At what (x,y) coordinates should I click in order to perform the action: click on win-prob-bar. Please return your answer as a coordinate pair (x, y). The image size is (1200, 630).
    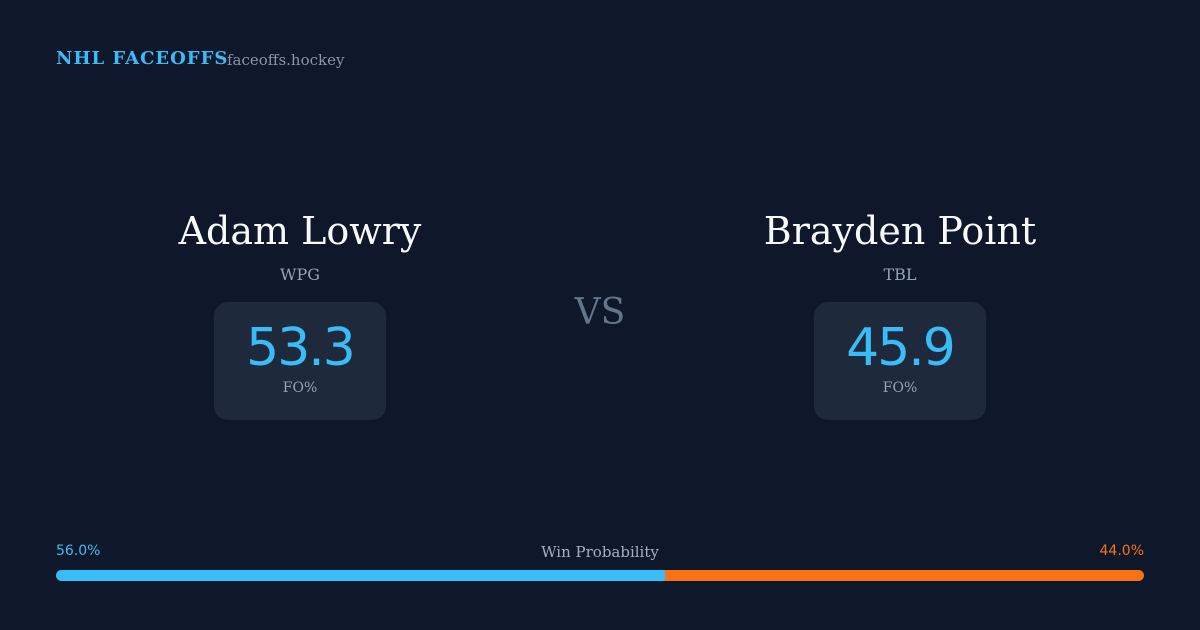
    Looking at the image, I should click on (600, 575).